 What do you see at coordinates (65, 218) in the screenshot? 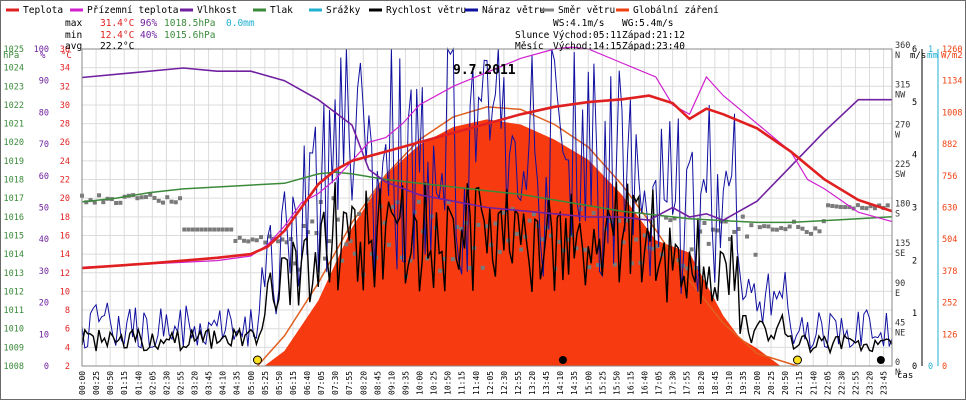
I see `axis-degc-tick: 18` at bounding box center [65, 218].